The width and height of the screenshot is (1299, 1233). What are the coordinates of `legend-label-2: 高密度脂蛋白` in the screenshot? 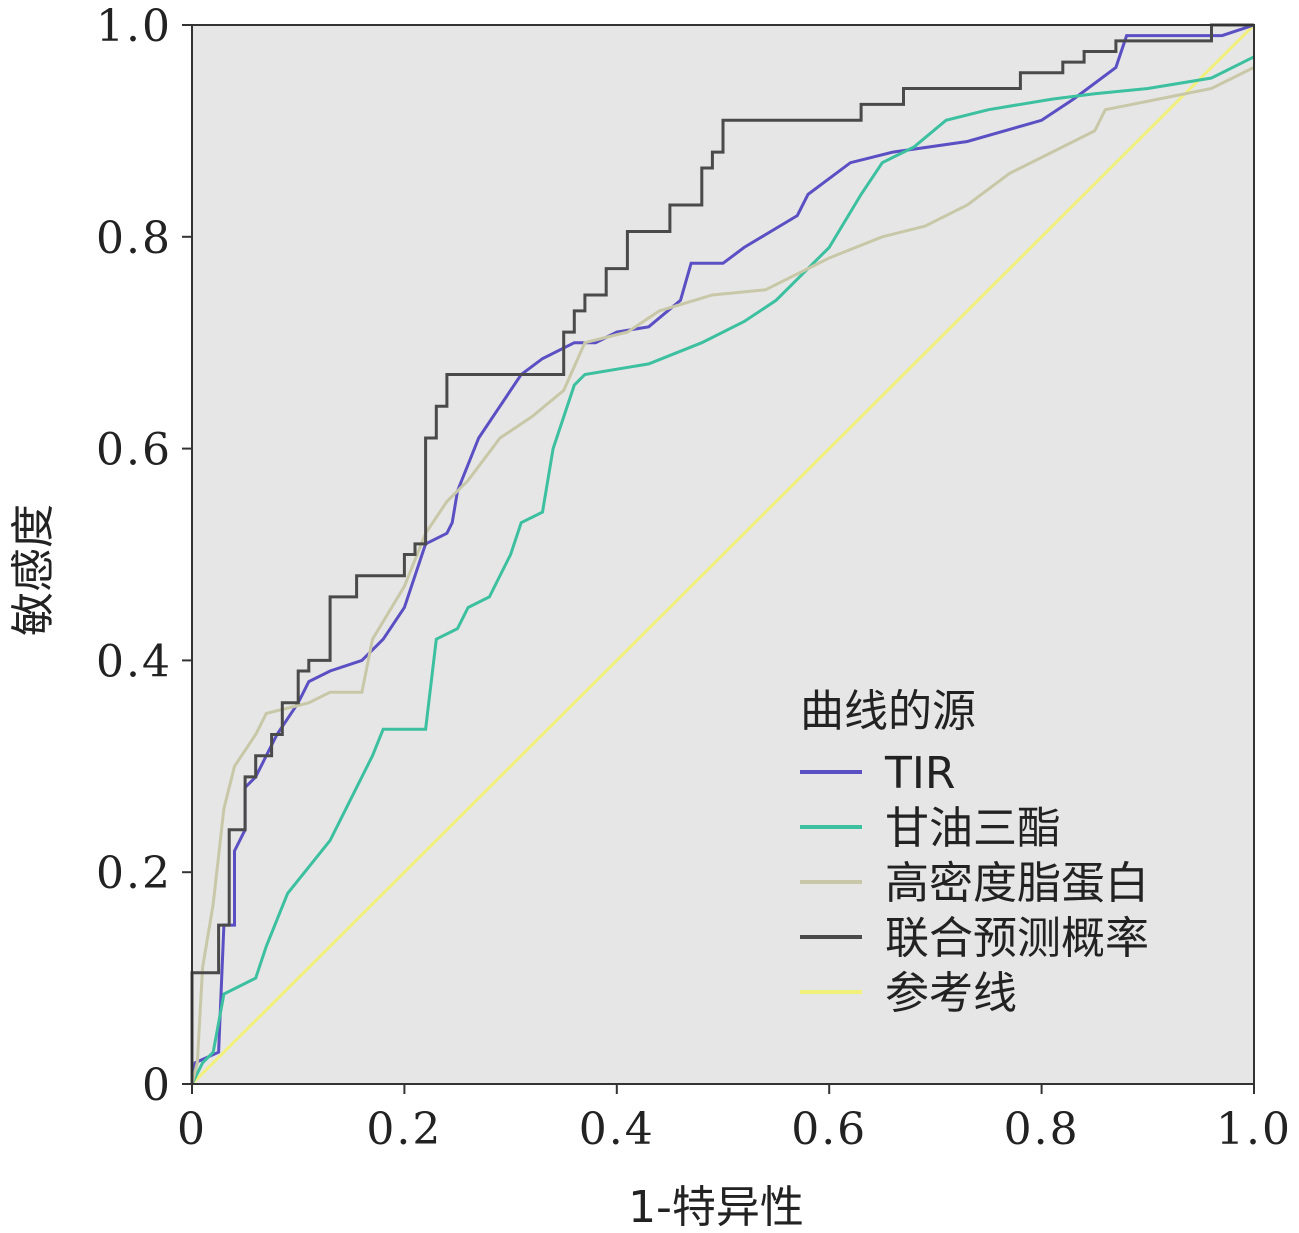 It's located at (1017, 883).